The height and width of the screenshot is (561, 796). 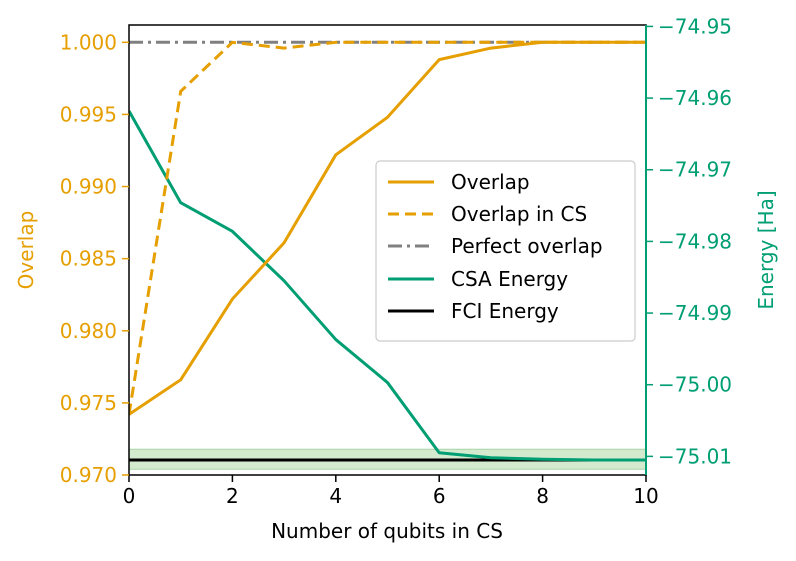 I want to click on right-tick-label: −74.98, so click(x=695, y=241).